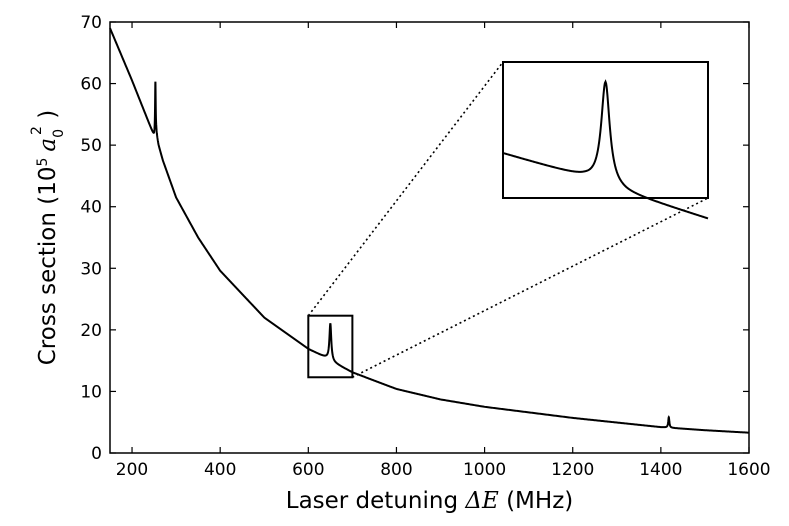 The width and height of the screenshot is (789, 526). Describe the element at coordinates (48, 238) in the screenshot. I see `y-axis-title: Cross section (105a02 )` at that location.